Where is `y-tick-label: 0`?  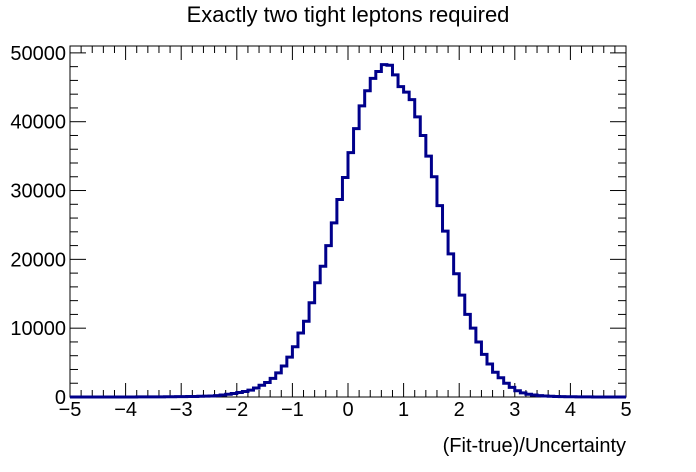 y-tick-label: 0 is located at coordinates (60, 398).